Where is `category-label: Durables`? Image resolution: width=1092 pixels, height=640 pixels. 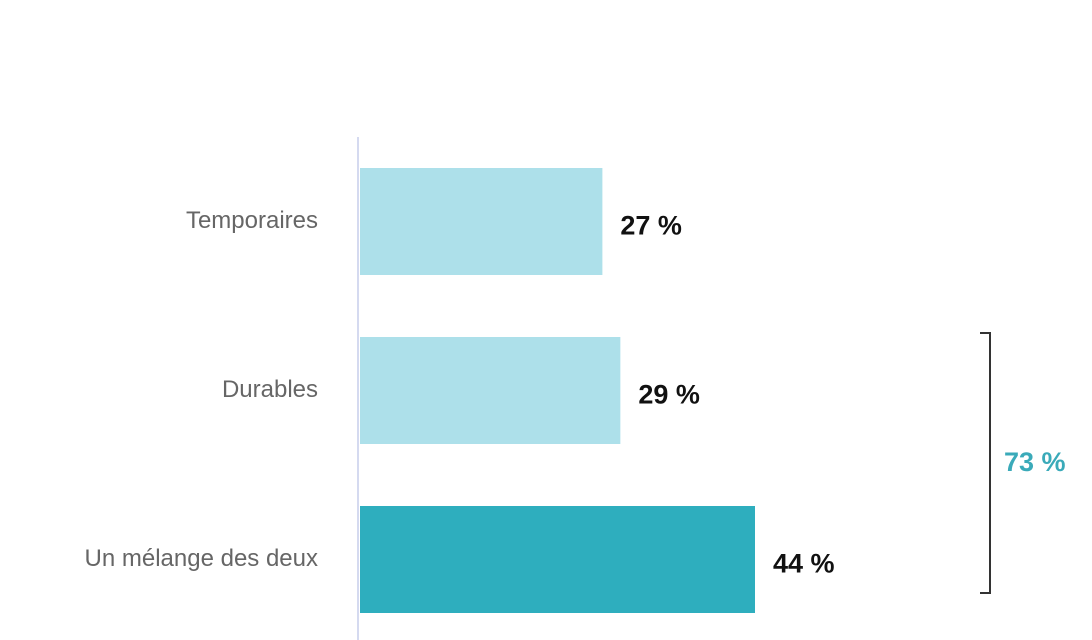 category-label: Durables is located at coordinates (270, 389).